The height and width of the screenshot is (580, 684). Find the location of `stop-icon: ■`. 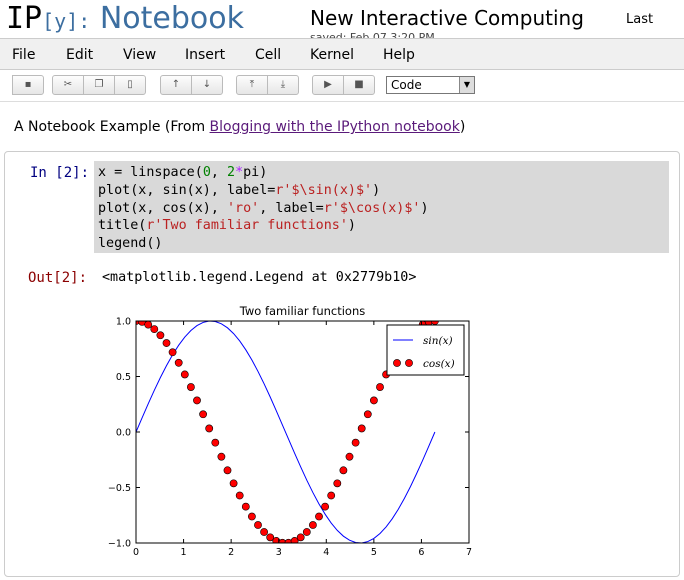

stop-icon: ■ is located at coordinates (359, 84).